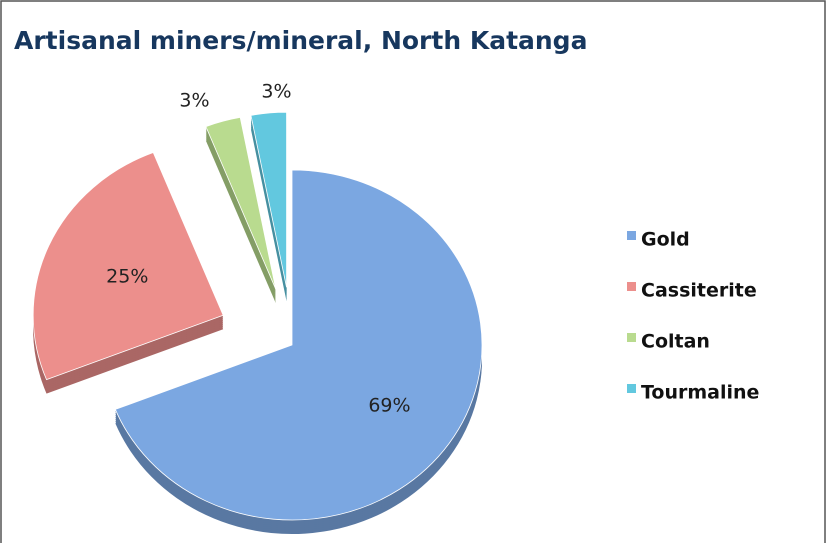 The height and width of the screenshot is (543, 826). I want to click on legend-label: Gold, so click(665, 240).